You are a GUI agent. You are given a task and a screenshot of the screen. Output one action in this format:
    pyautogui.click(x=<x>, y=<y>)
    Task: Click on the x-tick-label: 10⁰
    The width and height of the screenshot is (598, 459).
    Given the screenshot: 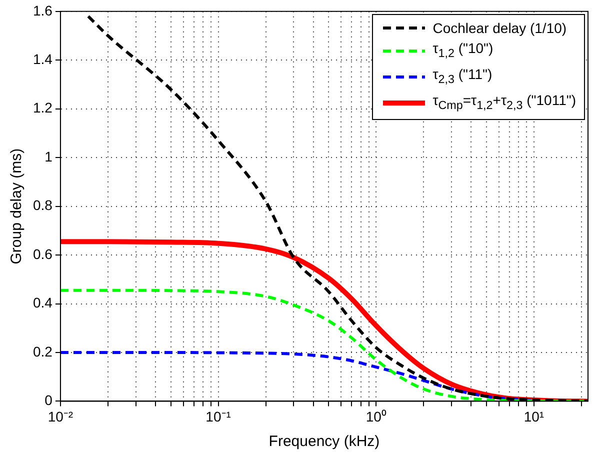 What is the action you would take?
    pyautogui.click(x=376, y=416)
    